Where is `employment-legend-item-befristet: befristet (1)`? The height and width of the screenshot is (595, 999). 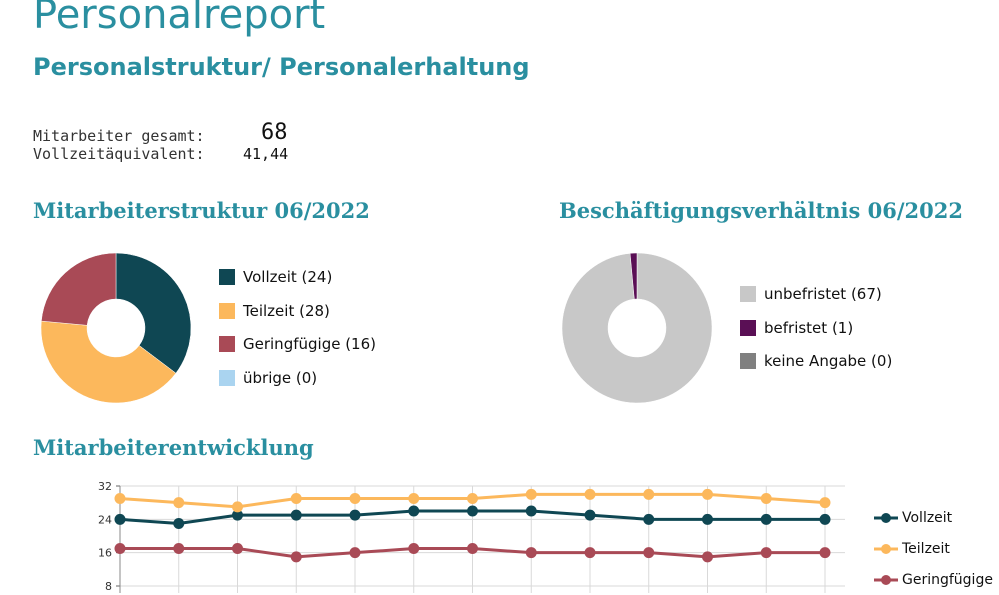 employment-legend-item-befristet: befristet (1) is located at coordinates (816, 328).